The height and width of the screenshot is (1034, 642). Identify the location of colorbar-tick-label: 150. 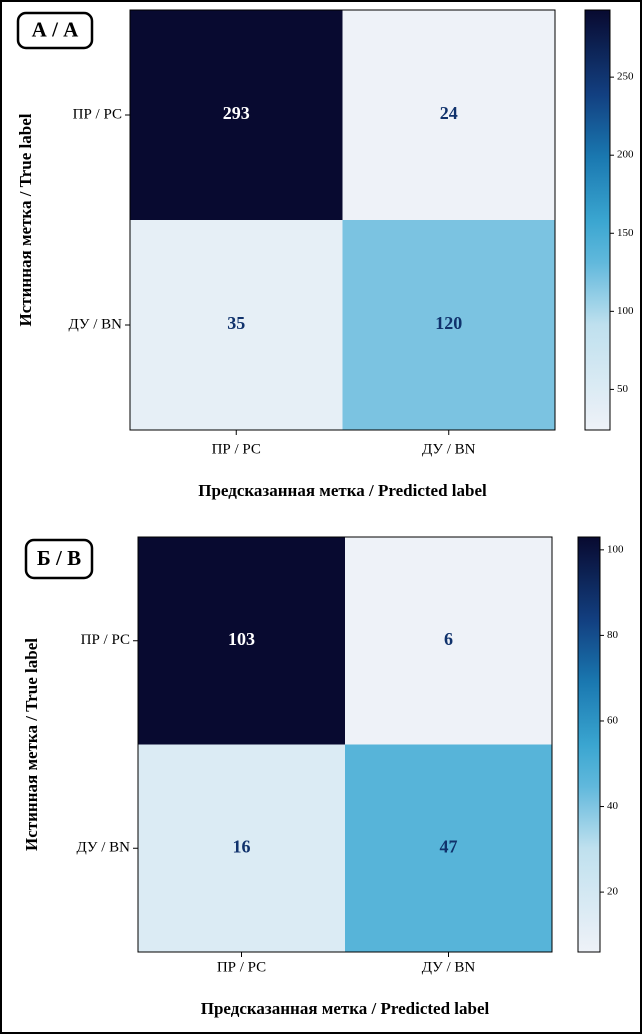
(625, 233).